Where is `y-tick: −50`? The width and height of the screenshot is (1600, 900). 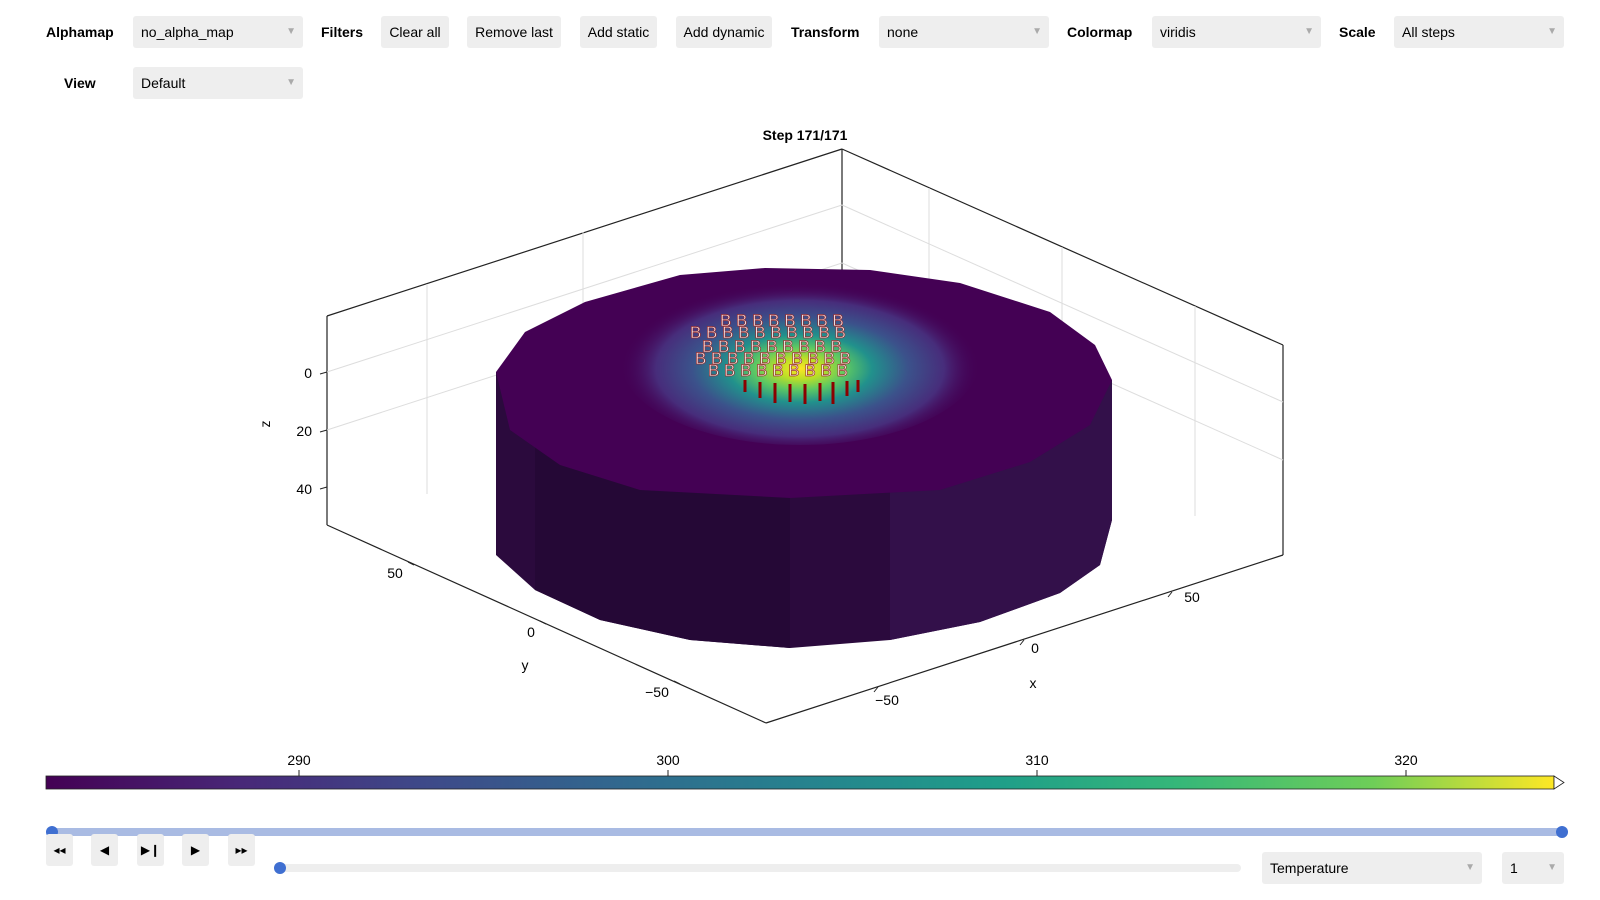 y-tick: −50 is located at coordinates (657, 692).